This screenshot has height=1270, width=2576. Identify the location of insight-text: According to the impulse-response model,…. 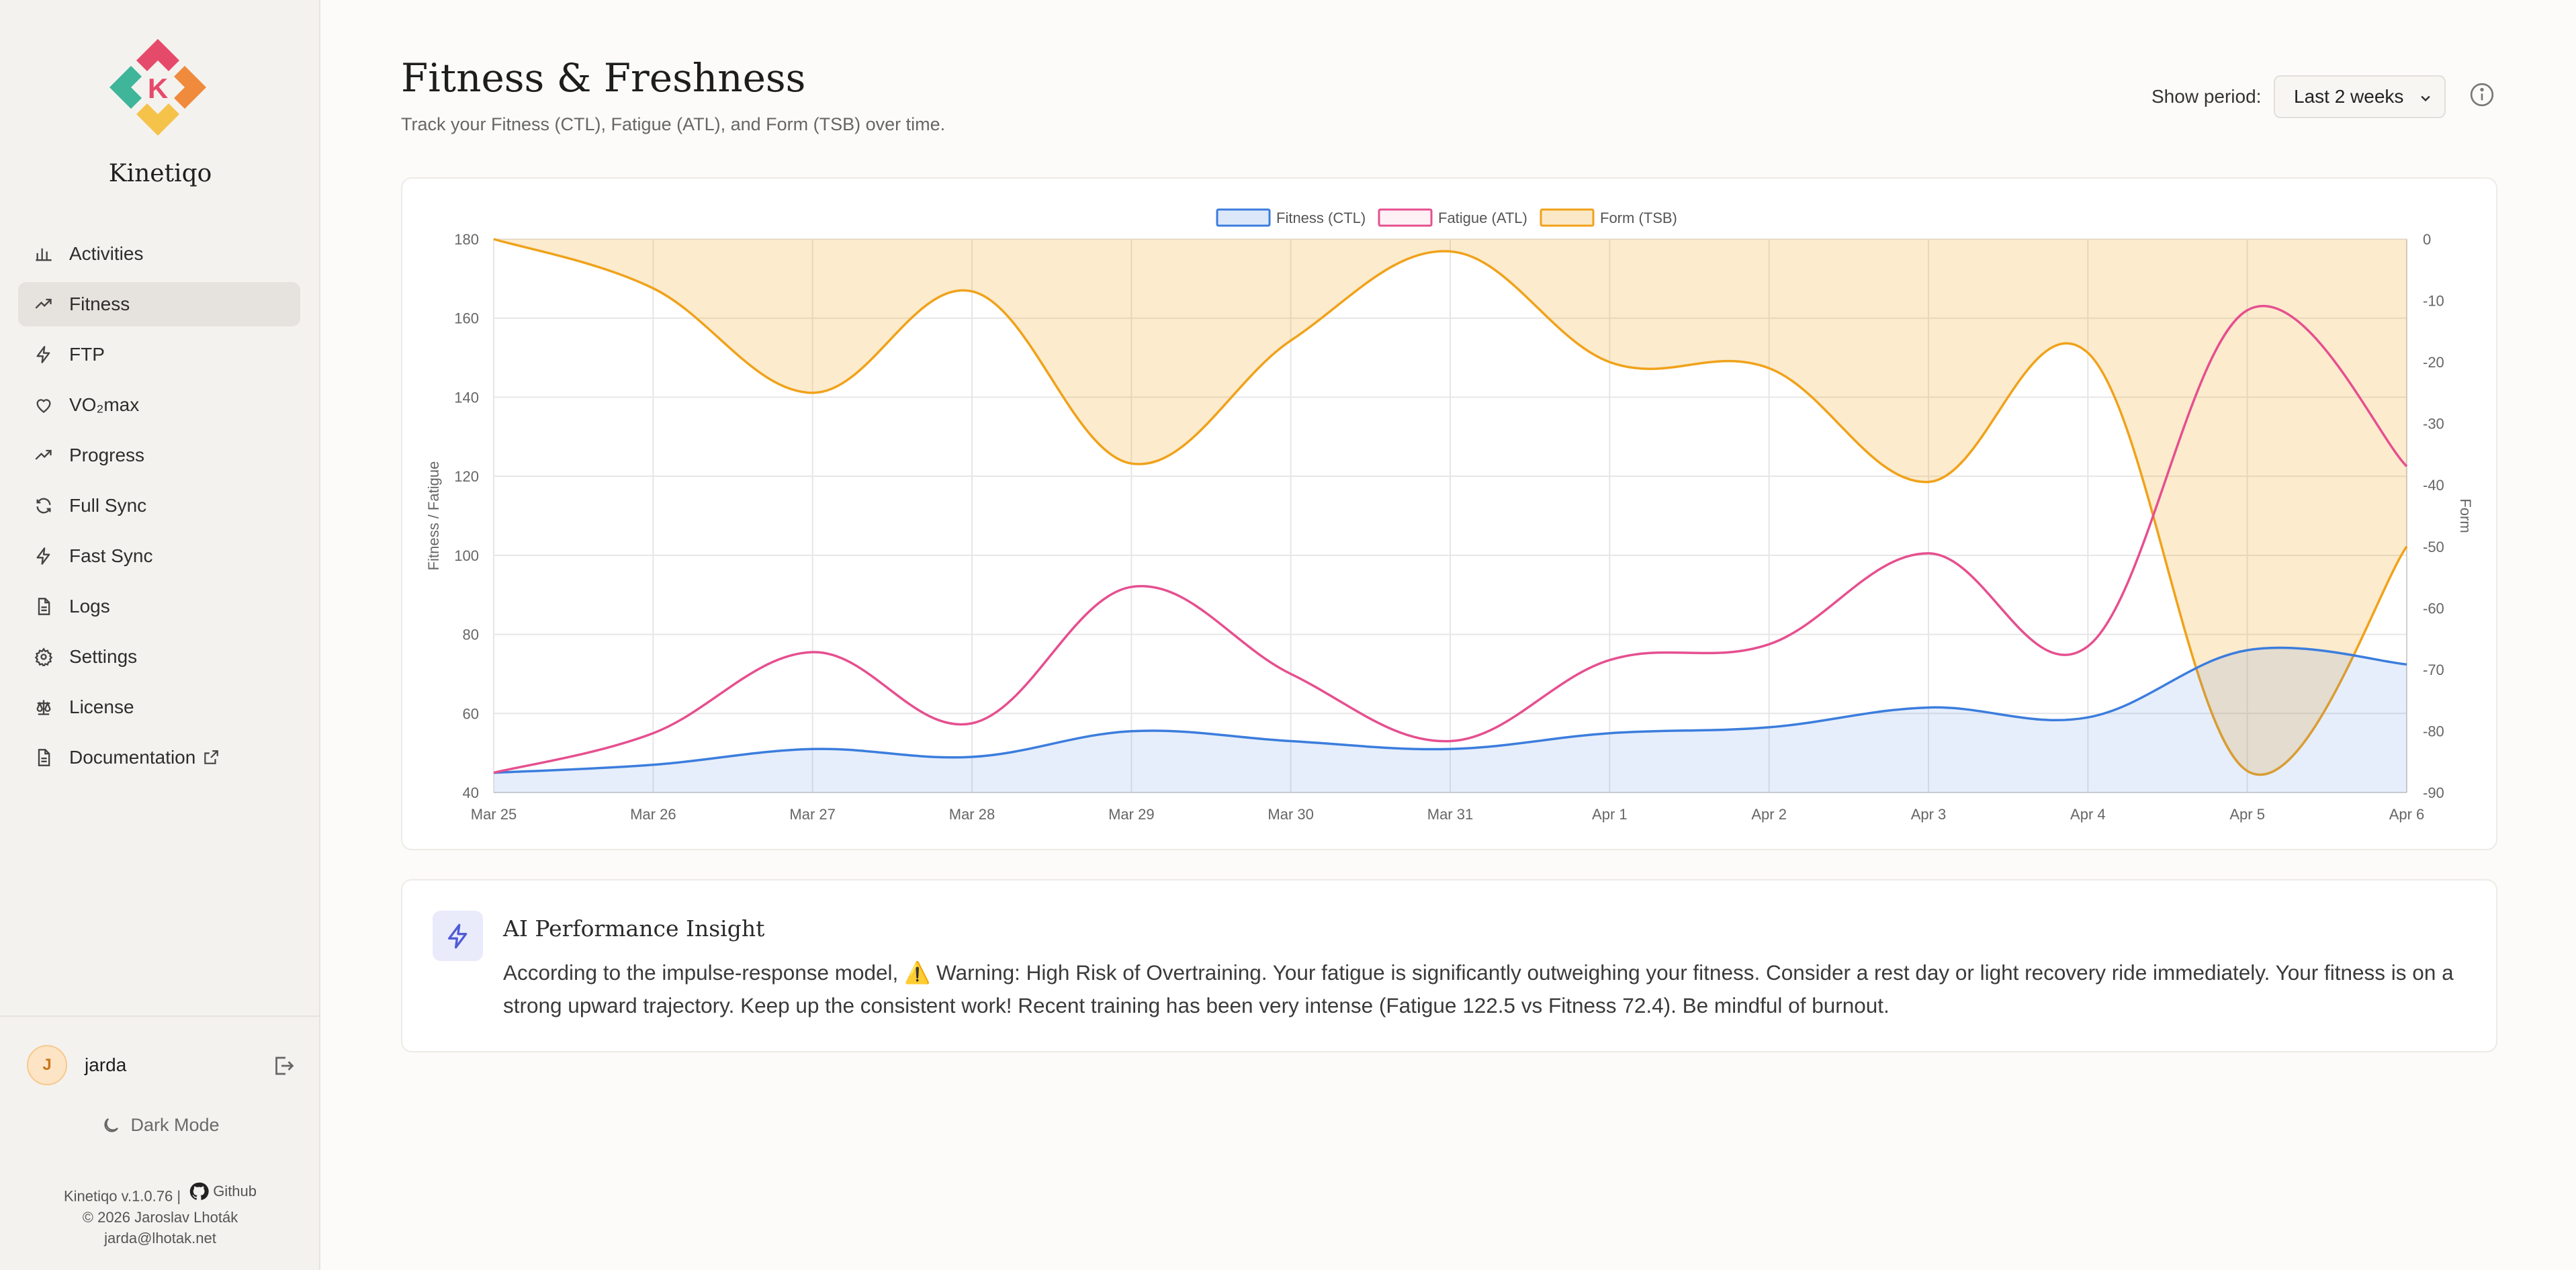
(1478, 988).